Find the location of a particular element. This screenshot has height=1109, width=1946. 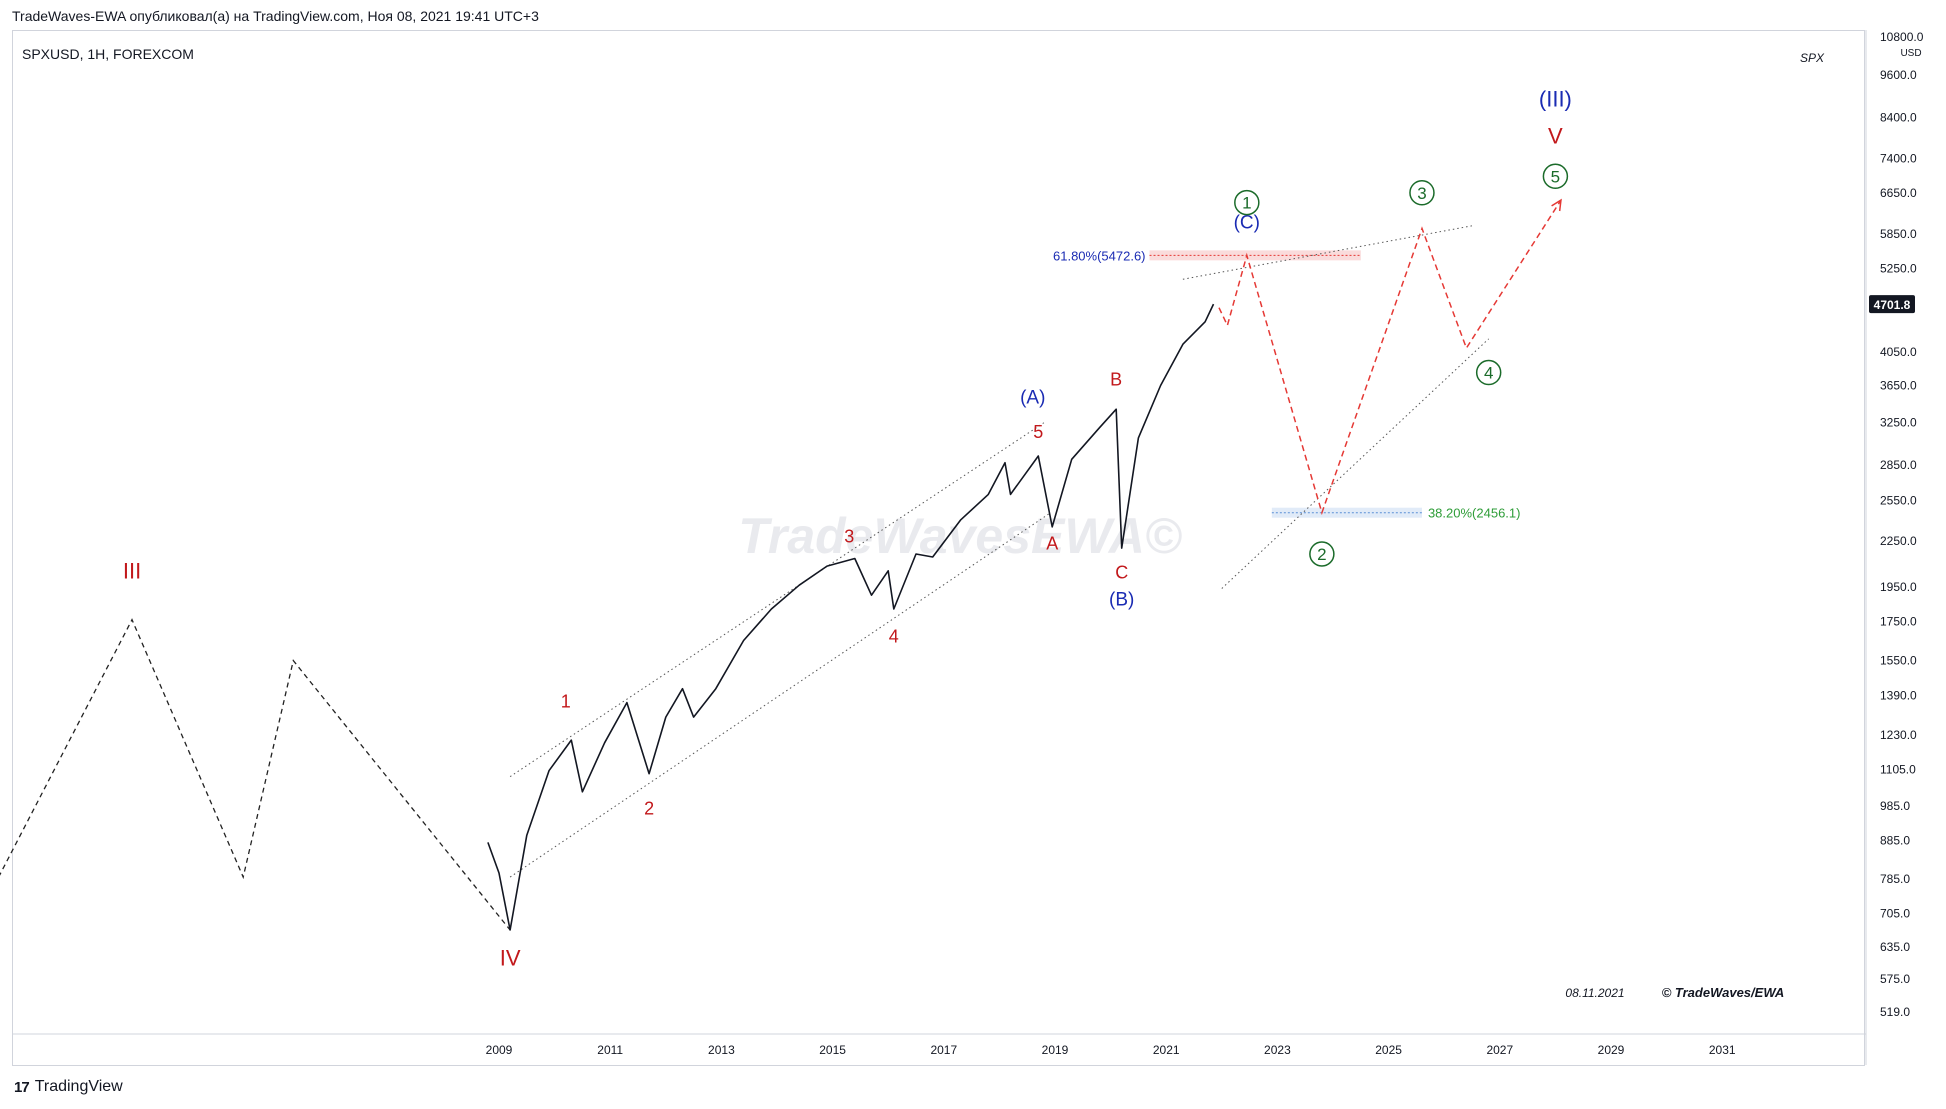

y-tick-label-11: 2550.0 is located at coordinates (1898, 501).